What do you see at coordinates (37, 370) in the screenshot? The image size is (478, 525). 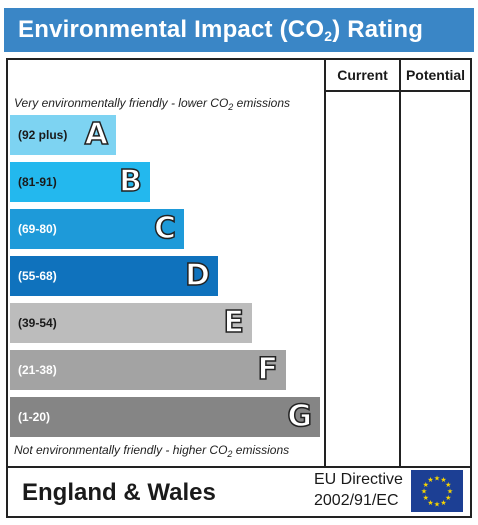 I see `band-range-label: (21-38)` at bounding box center [37, 370].